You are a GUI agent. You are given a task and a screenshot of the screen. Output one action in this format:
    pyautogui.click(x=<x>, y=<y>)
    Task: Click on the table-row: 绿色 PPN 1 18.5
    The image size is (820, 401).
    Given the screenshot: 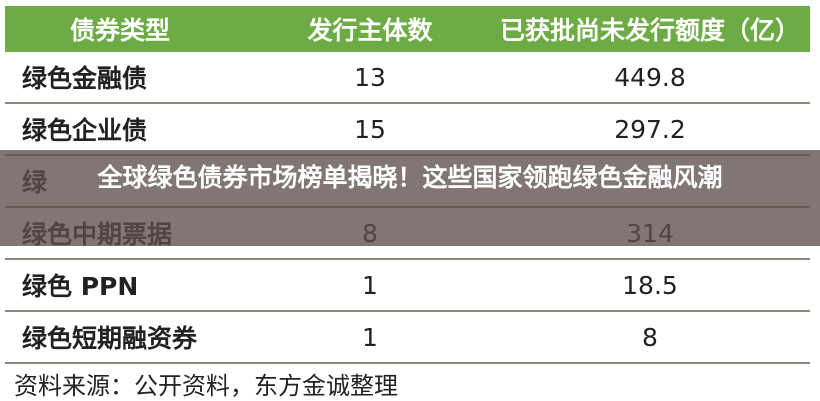 What is the action you would take?
    pyautogui.click(x=407, y=286)
    